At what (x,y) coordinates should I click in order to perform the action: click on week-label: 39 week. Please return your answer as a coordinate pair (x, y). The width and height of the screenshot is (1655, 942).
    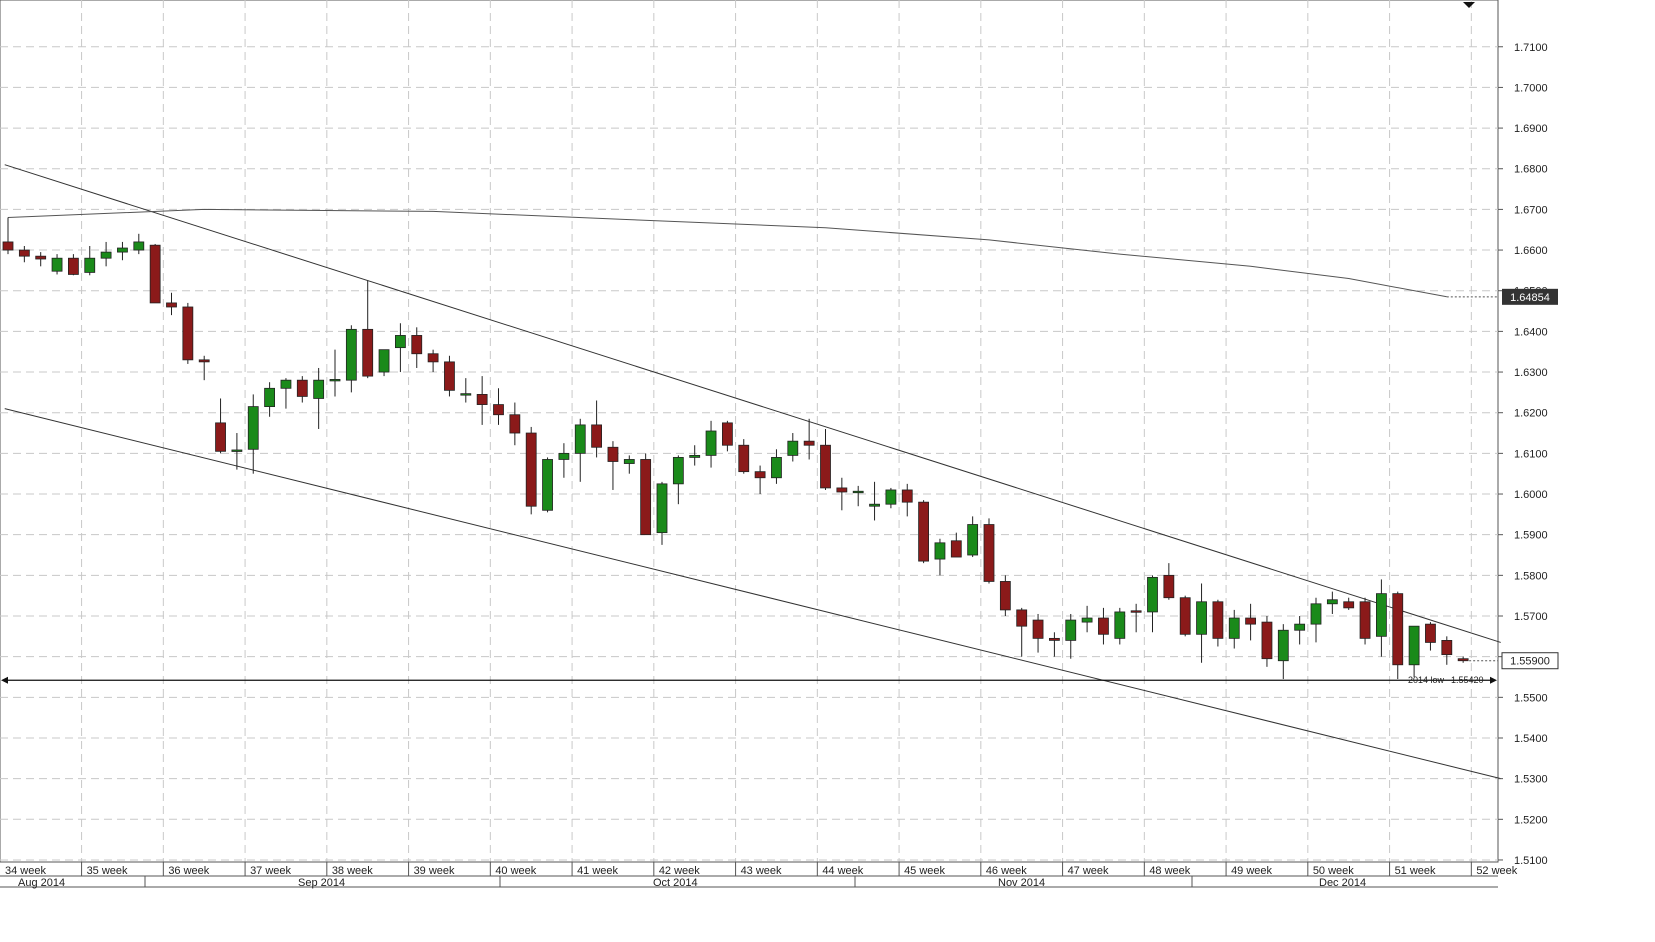
    Looking at the image, I should click on (434, 871).